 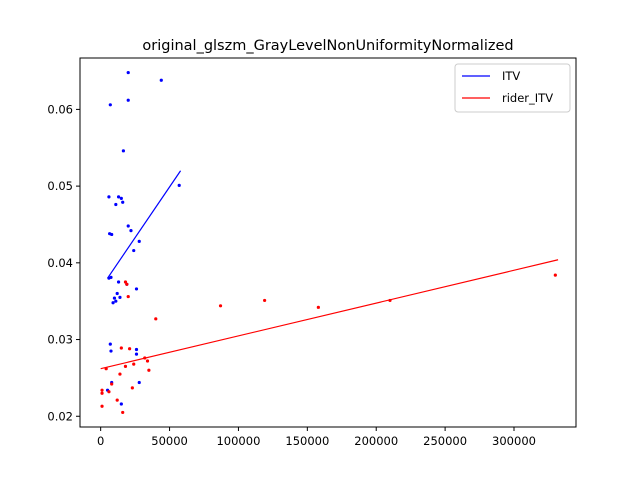 What do you see at coordinates (144, 224) in the screenshot?
I see `fit-line-itv` at bounding box center [144, 224].